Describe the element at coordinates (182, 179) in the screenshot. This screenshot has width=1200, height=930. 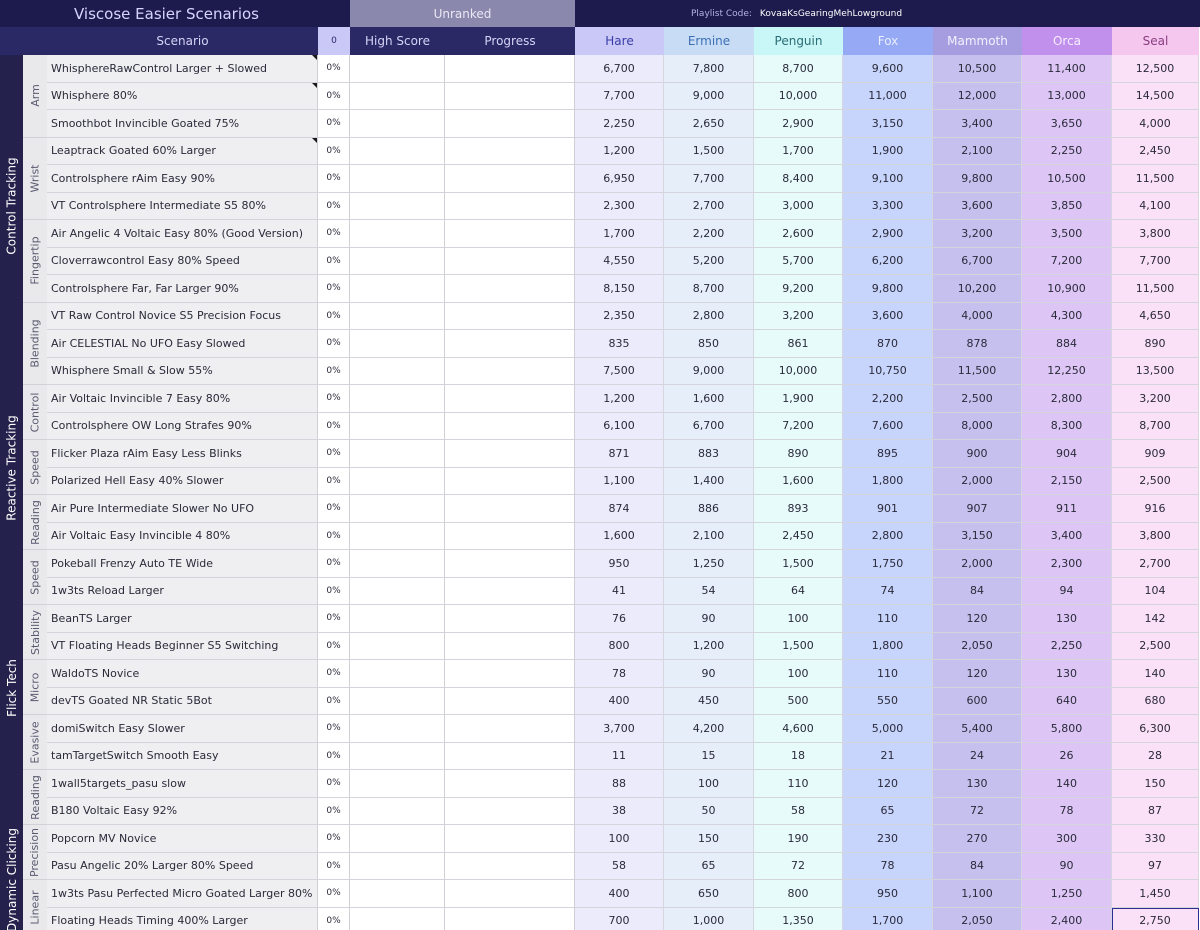
I see `scenario-name: Controlsphere rAim Easy 90%` at that location.